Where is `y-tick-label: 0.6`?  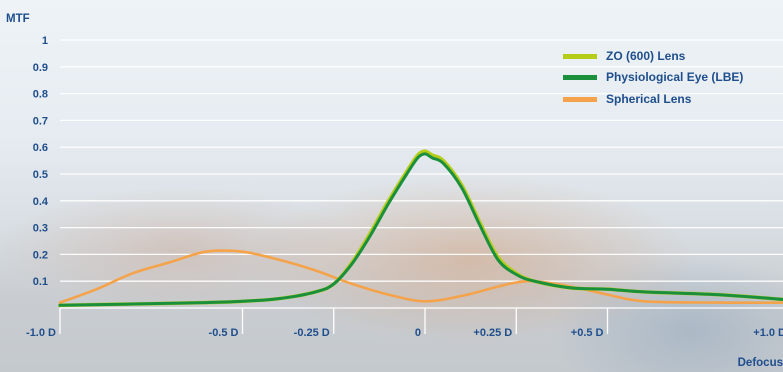 y-tick-label: 0.6 is located at coordinates (40, 148).